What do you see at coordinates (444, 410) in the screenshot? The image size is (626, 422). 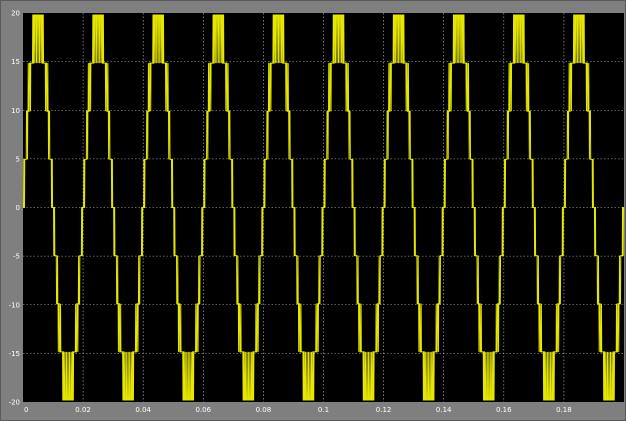 I see `x-tick-label-7: 0.14` at bounding box center [444, 410].